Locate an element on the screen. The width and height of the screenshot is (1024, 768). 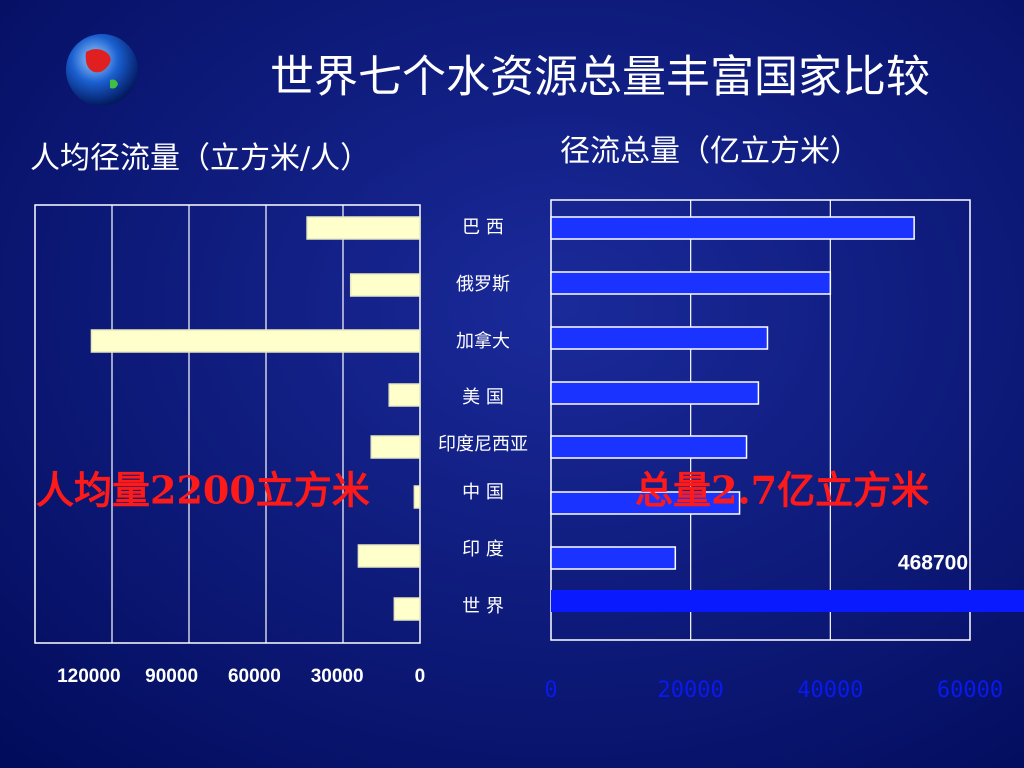
x-tick-label: 40000 is located at coordinates (830, 690).